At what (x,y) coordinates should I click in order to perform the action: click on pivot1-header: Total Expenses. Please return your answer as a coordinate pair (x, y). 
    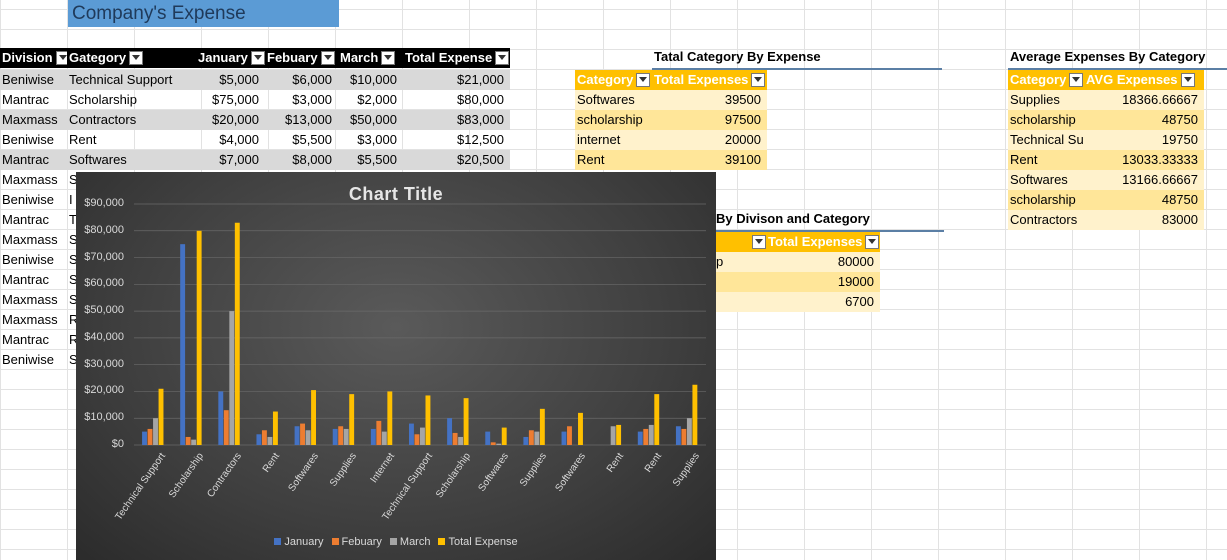
    Looking at the image, I should click on (709, 80).